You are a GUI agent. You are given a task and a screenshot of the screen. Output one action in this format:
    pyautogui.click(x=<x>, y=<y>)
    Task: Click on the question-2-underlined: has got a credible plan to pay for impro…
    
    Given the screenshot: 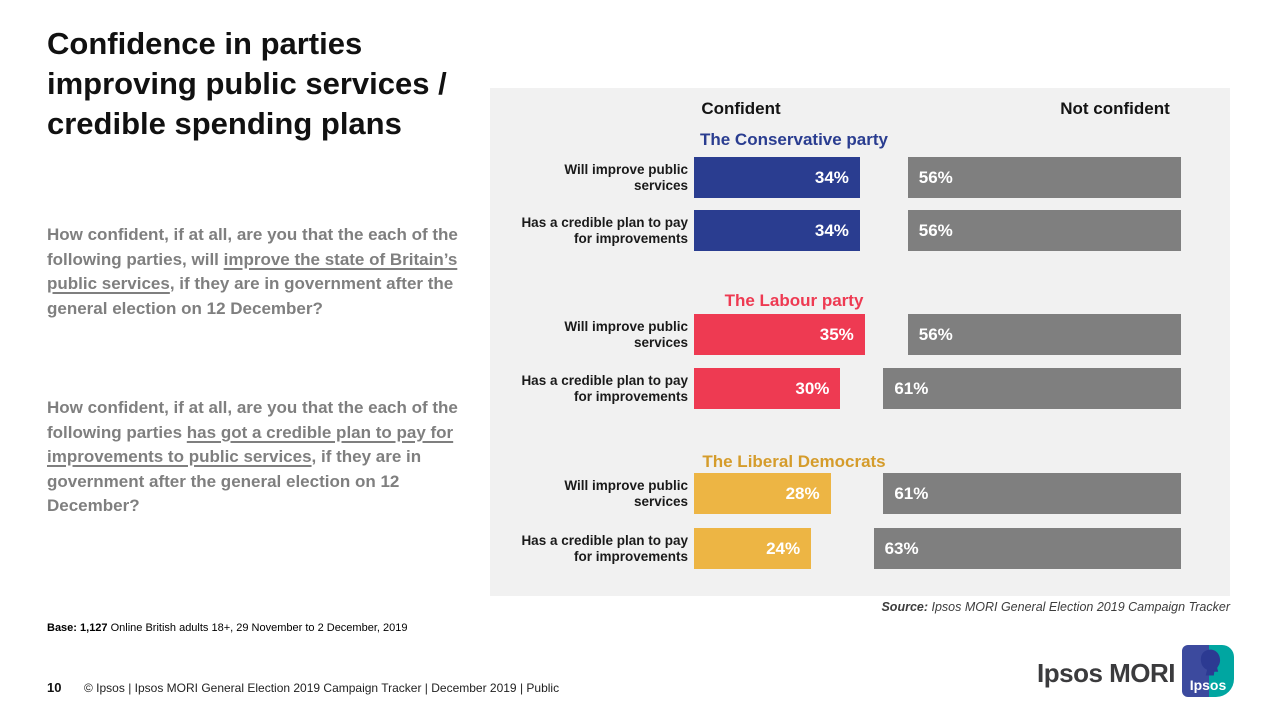 What is the action you would take?
    pyautogui.click(x=250, y=444)
    